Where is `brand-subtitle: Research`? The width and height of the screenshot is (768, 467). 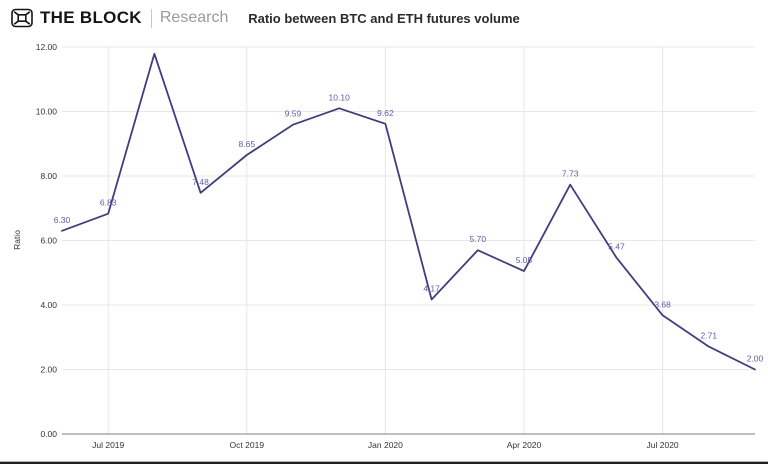 brand-subtitle: Research is located at coordinates (194, 17).